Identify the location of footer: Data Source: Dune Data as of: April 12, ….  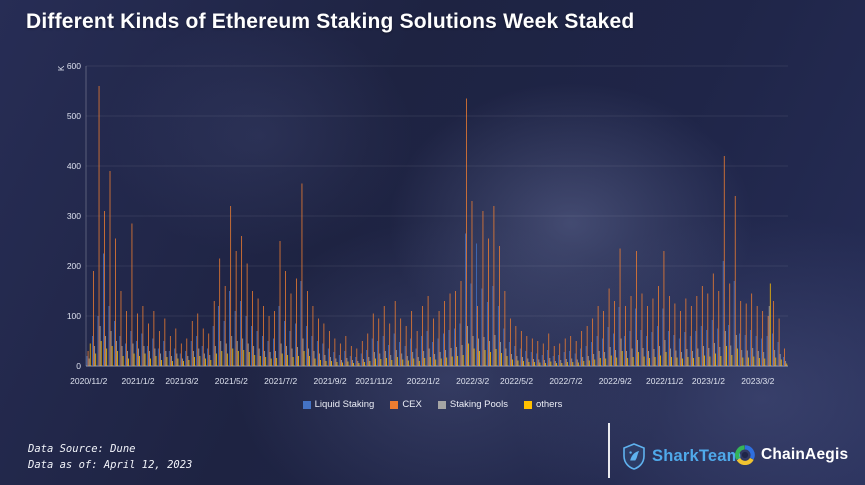
(110, 457).